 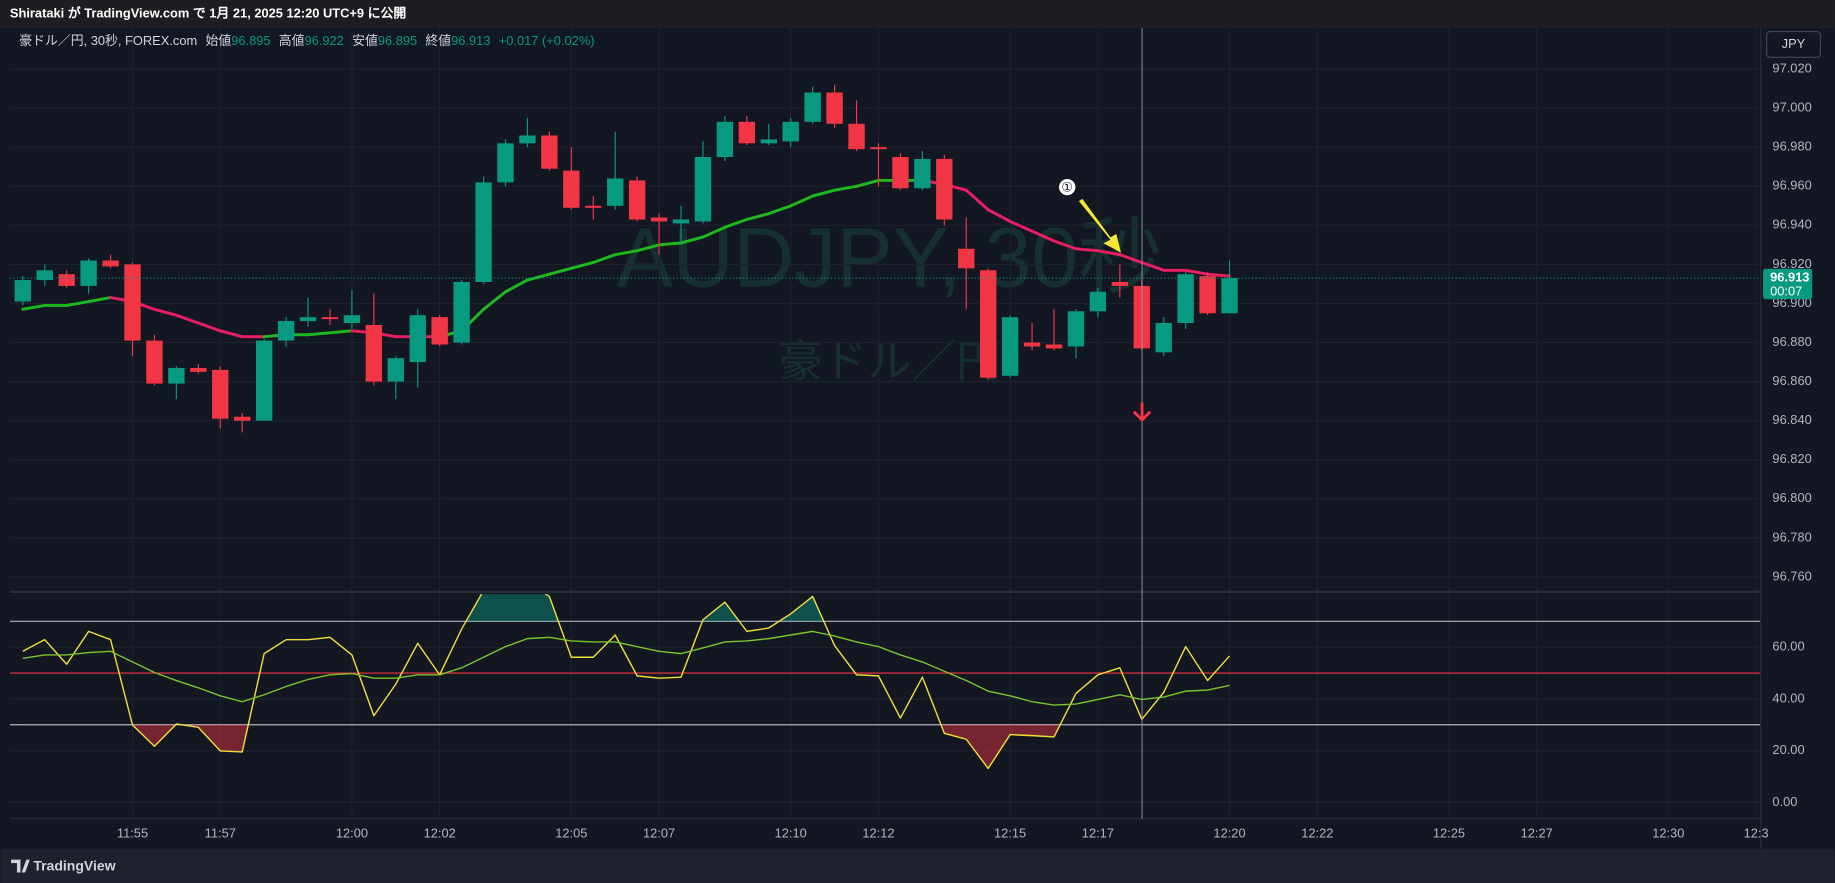 I want to click on y-tick-label: 97.000, so click(x=1791, y=107).